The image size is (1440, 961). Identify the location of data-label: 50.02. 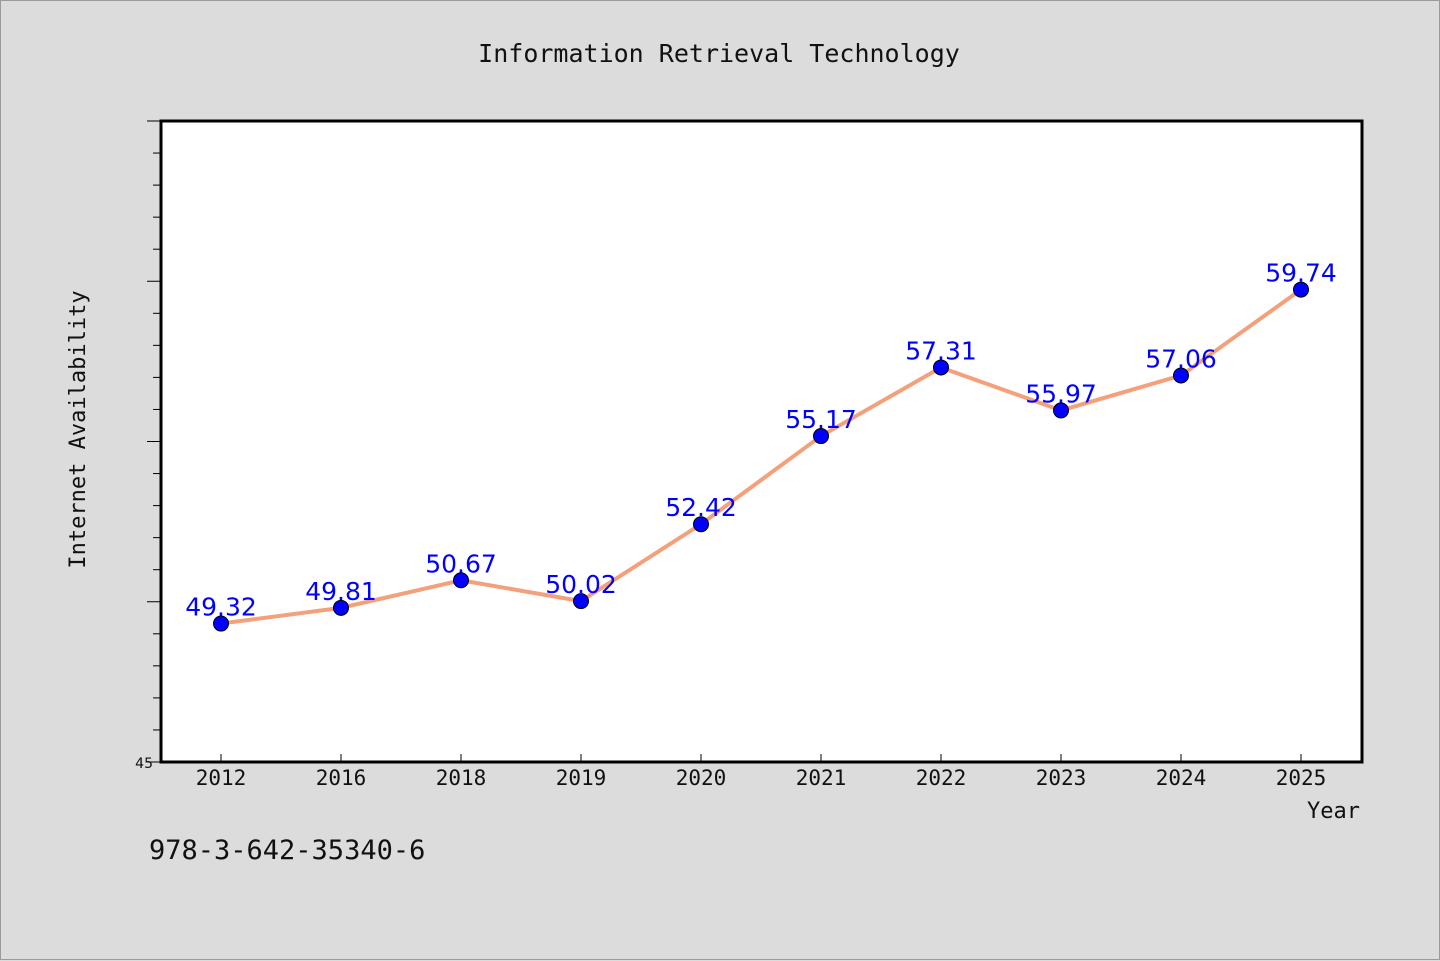
(581, 584).